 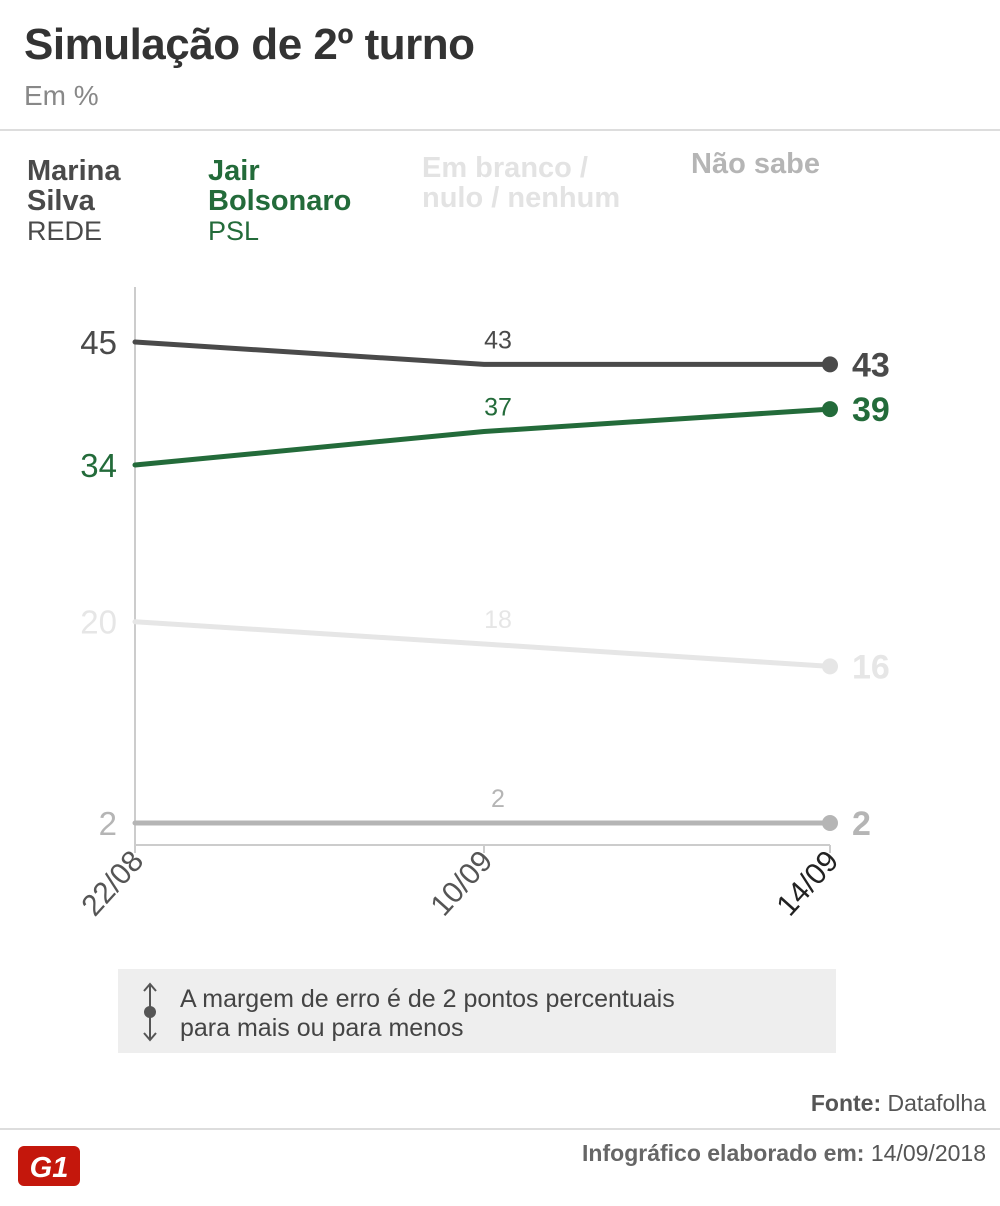 I want to click on end-value-label: 39, so click(x=871, y=410).